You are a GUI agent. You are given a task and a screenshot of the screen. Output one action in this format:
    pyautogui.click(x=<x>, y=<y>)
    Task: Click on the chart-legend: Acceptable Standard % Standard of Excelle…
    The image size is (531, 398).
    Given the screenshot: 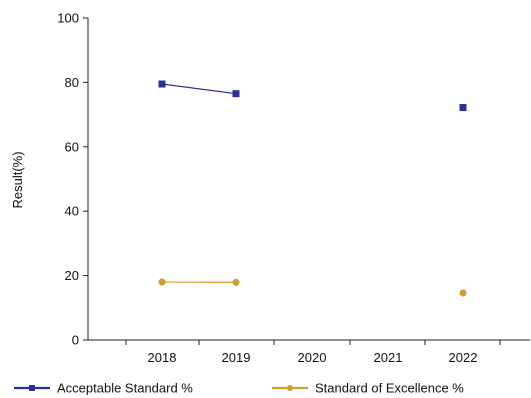 What is the action you would take?
    pyautogui.click(x=239, y=388)
    